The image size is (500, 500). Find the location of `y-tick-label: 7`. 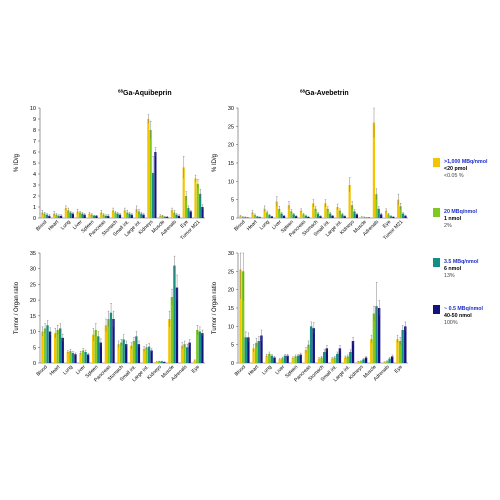

y-tick-label: 7 is located at coordinates (34, 142).